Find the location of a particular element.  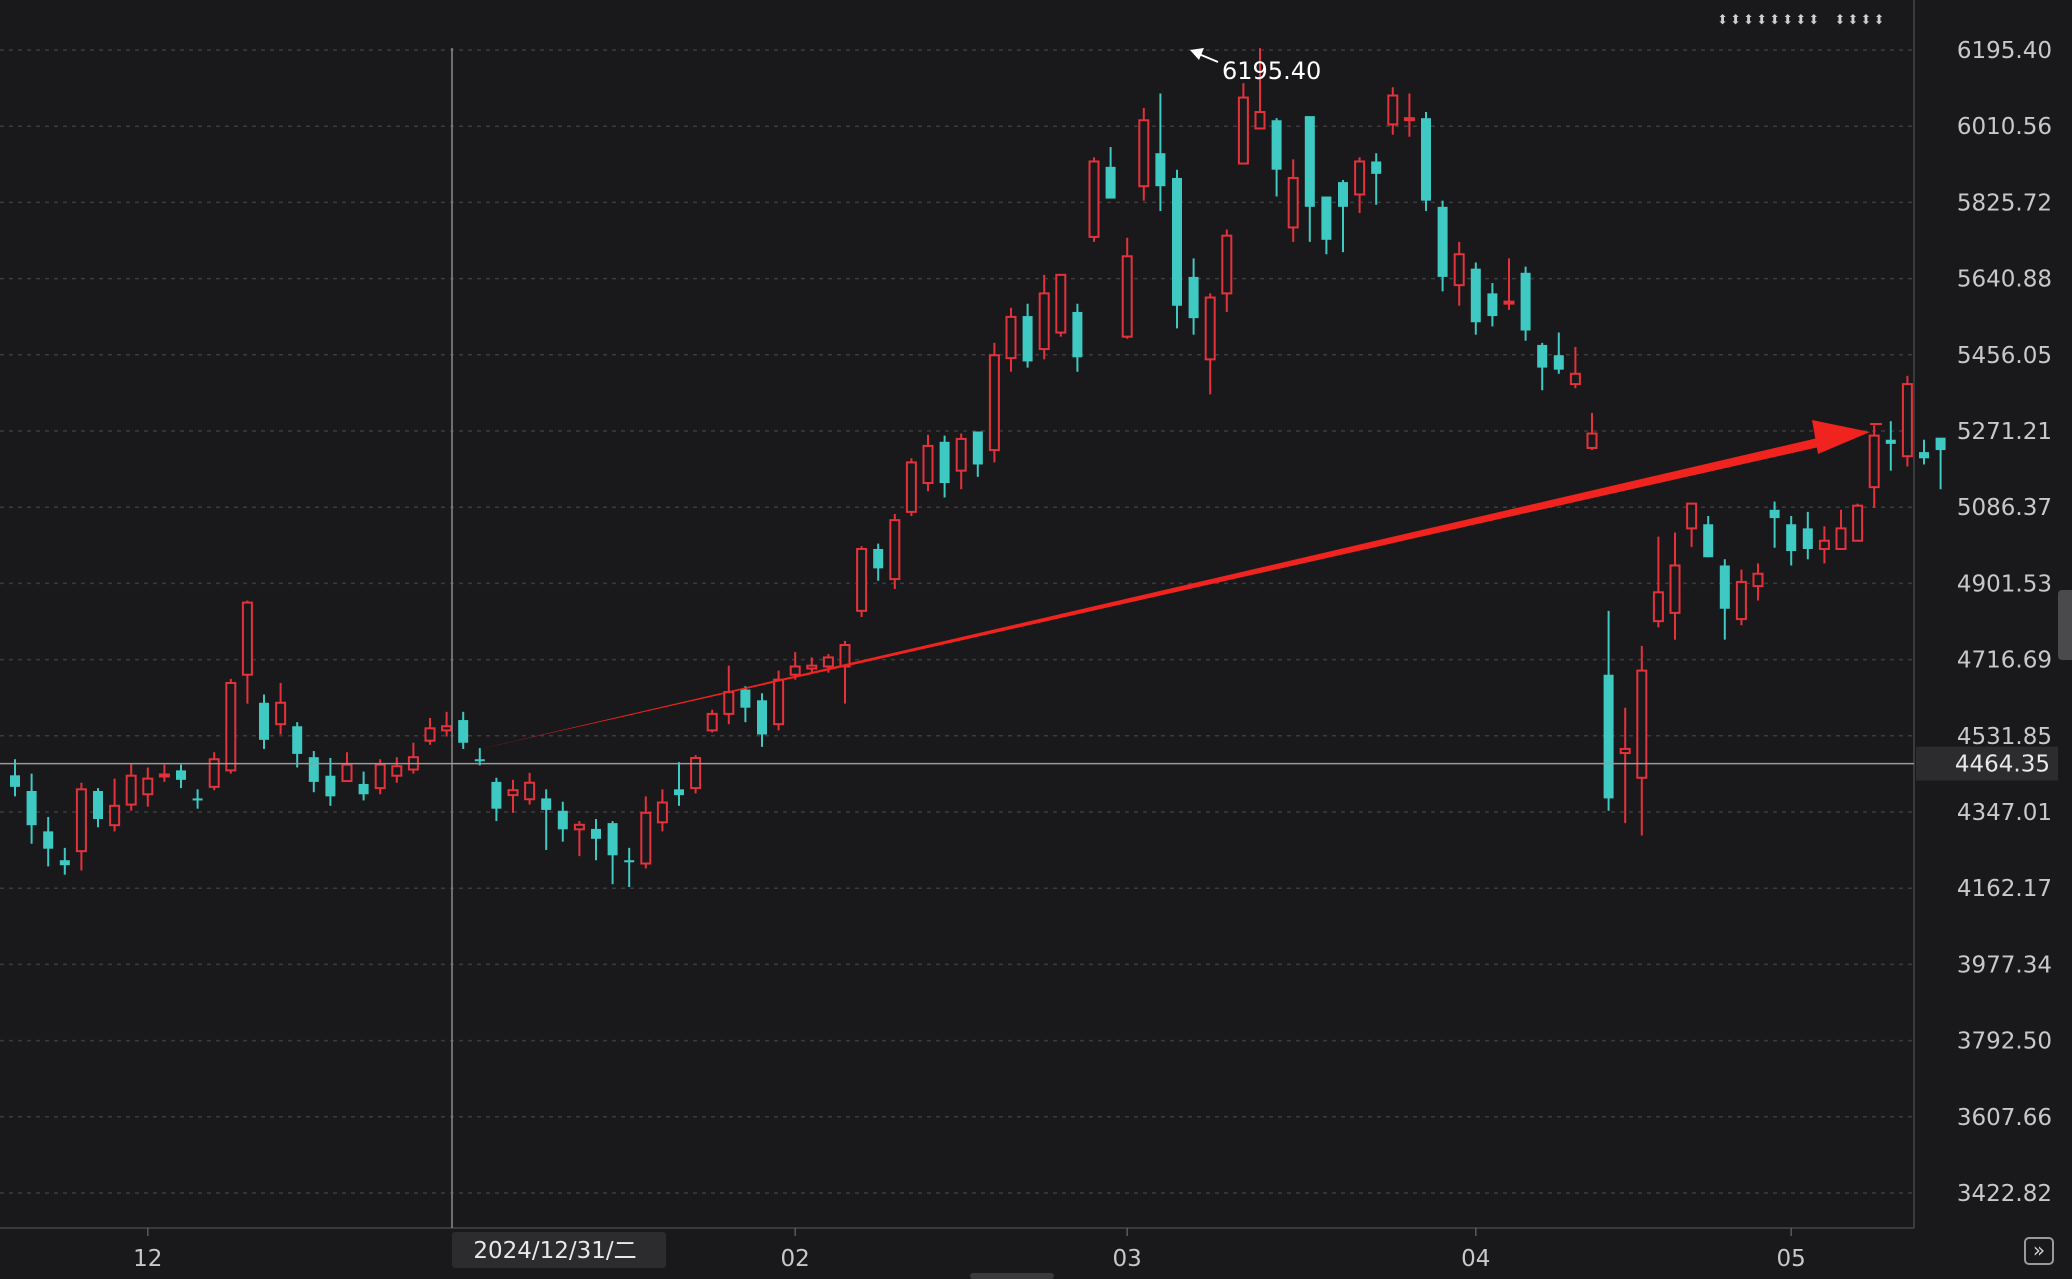

crosshair-price-label: 4464.35 is located at coordinates (2002, 765).